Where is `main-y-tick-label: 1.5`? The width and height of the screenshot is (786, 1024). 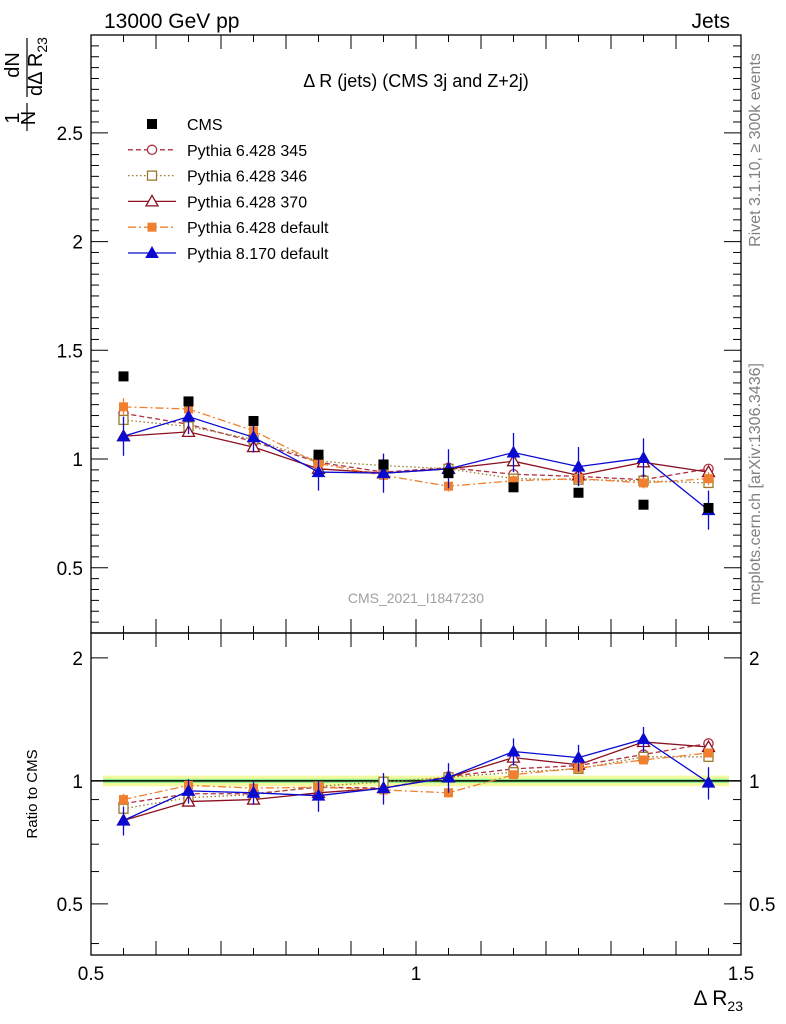 main-y-tick-label: 1.5 is located at coordinates (70, 351).